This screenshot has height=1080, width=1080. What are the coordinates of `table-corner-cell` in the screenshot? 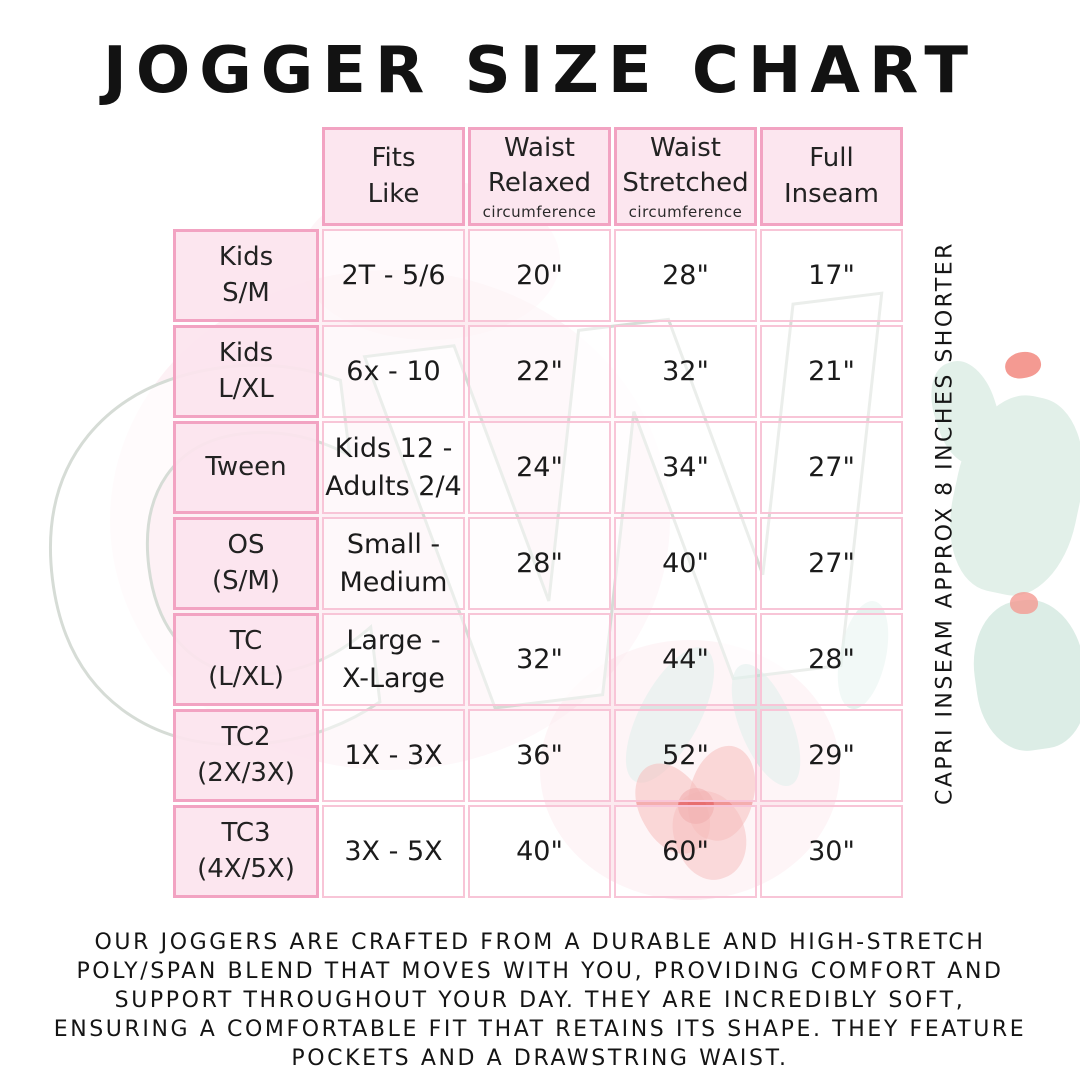 It's located at (246, 176).